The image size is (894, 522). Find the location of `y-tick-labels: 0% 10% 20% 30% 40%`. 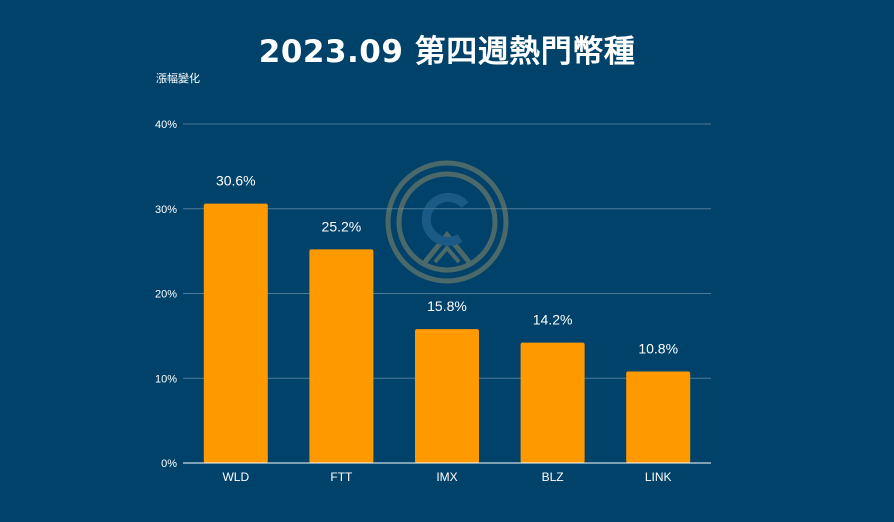

y-tick-labels: 0% 10% 20% 30% 40% is located at coordinates (166, 294).